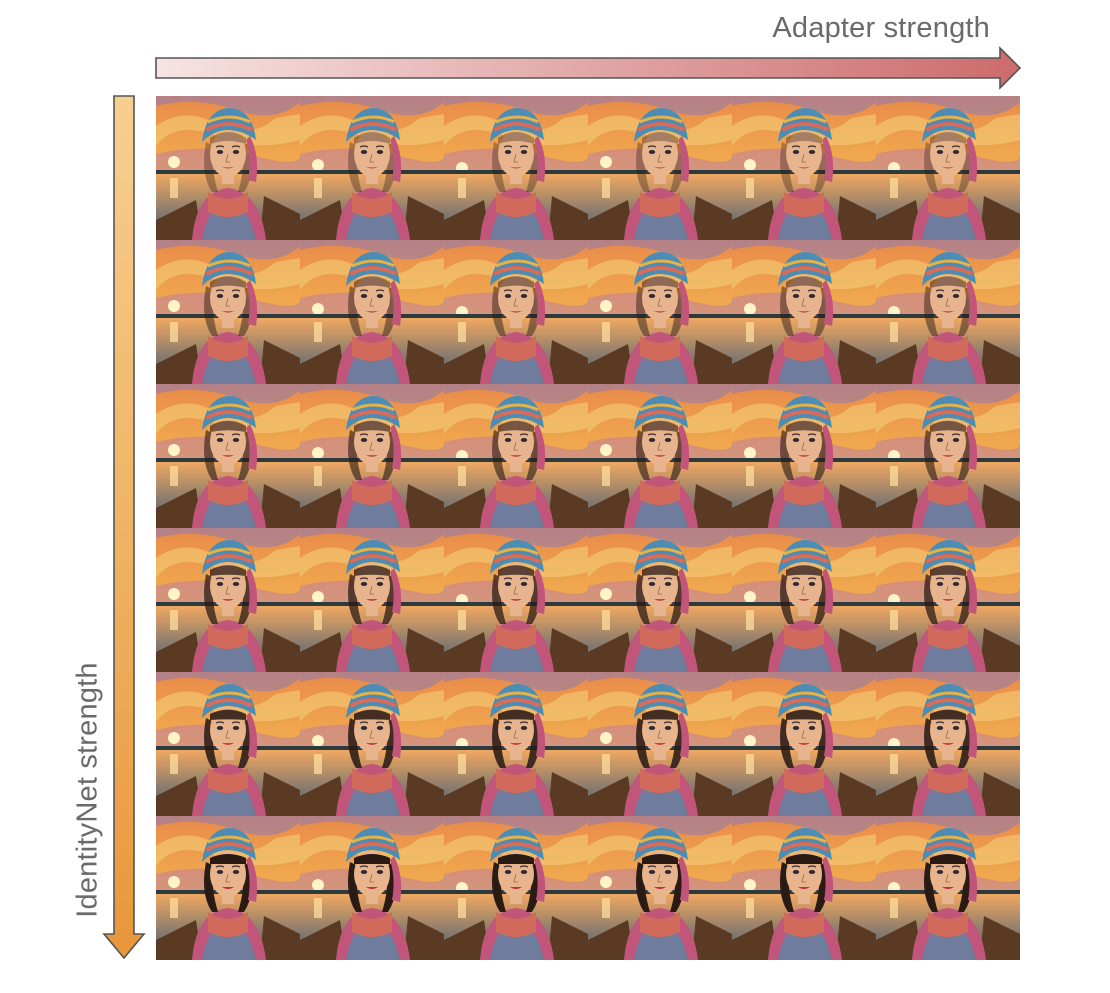 This screenshot has width=1110, height=993. Describe the element at coordinates (881, 28) in the screenshot. I see `x-axis-label: Adapter strength` at that location.